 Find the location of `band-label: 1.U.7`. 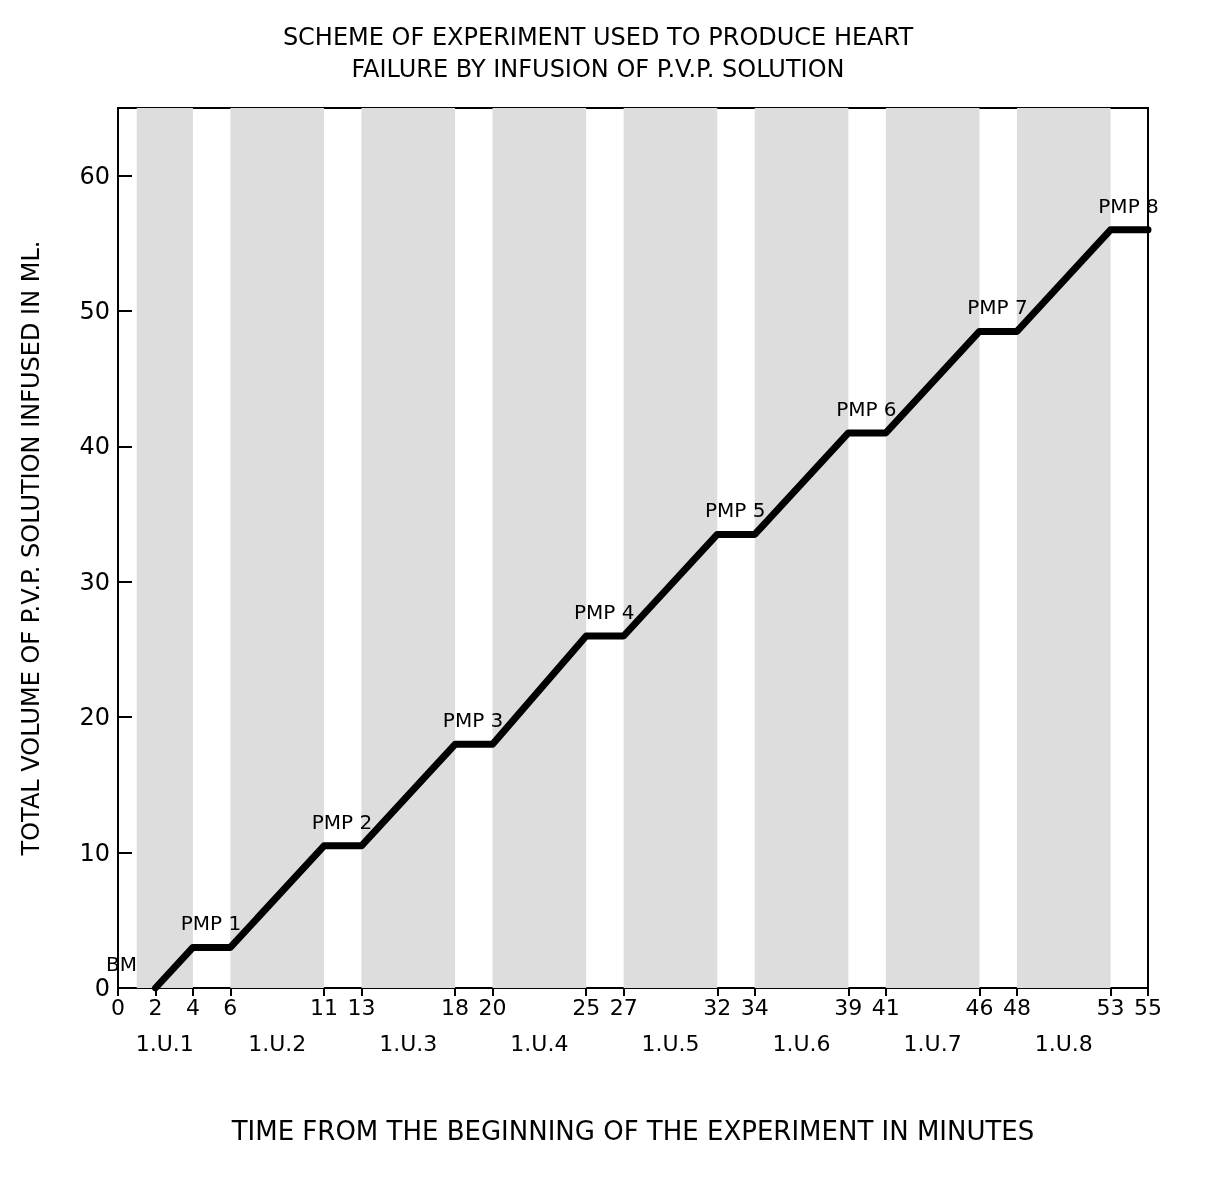

band-label: 1.U.7 is located at coordinates (932, 1043).